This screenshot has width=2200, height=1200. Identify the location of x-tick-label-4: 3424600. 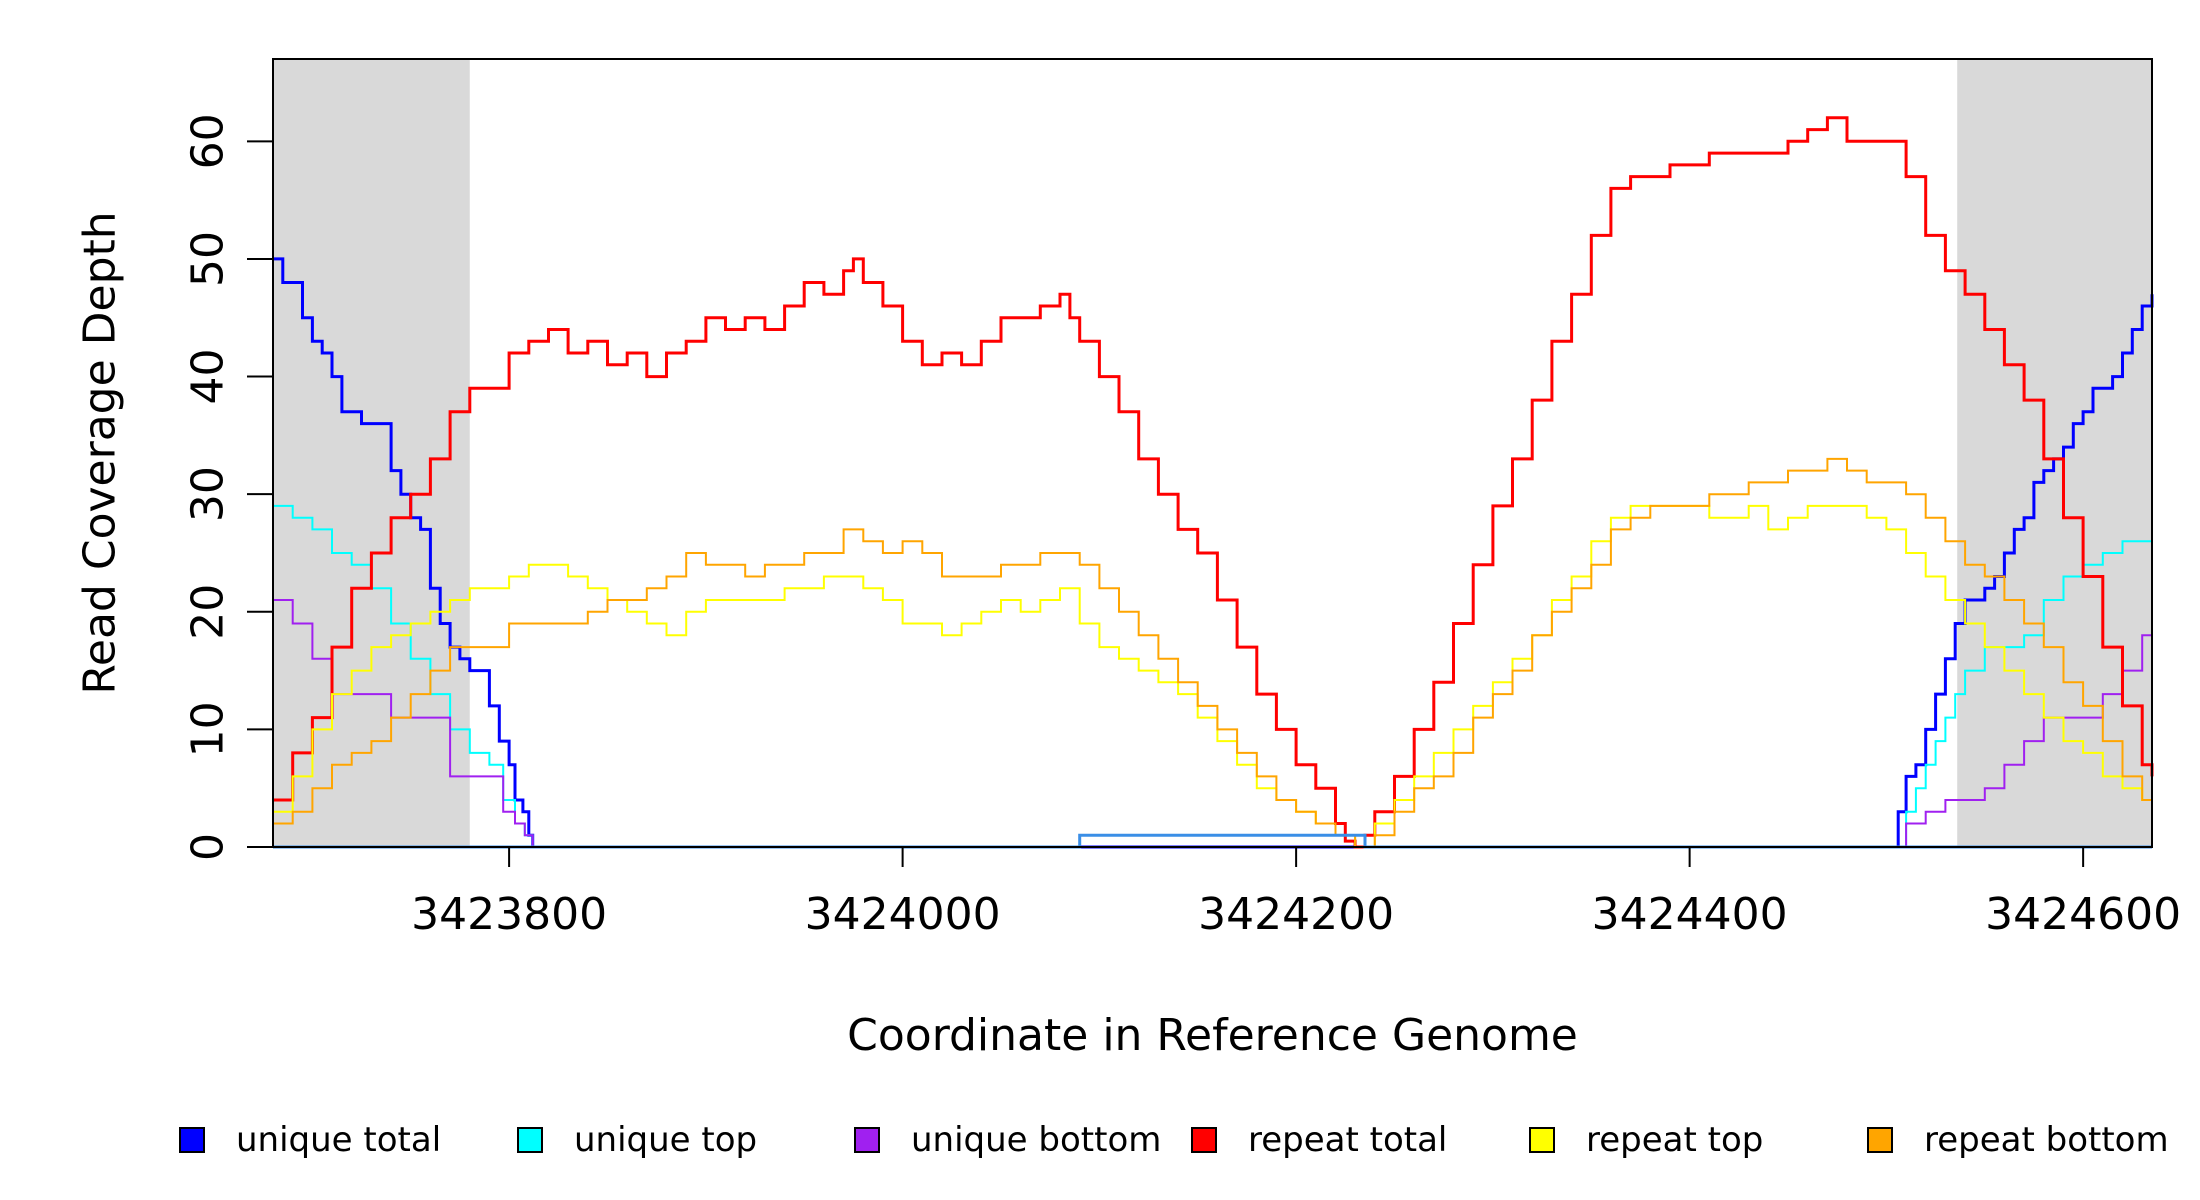
(2083, 914).